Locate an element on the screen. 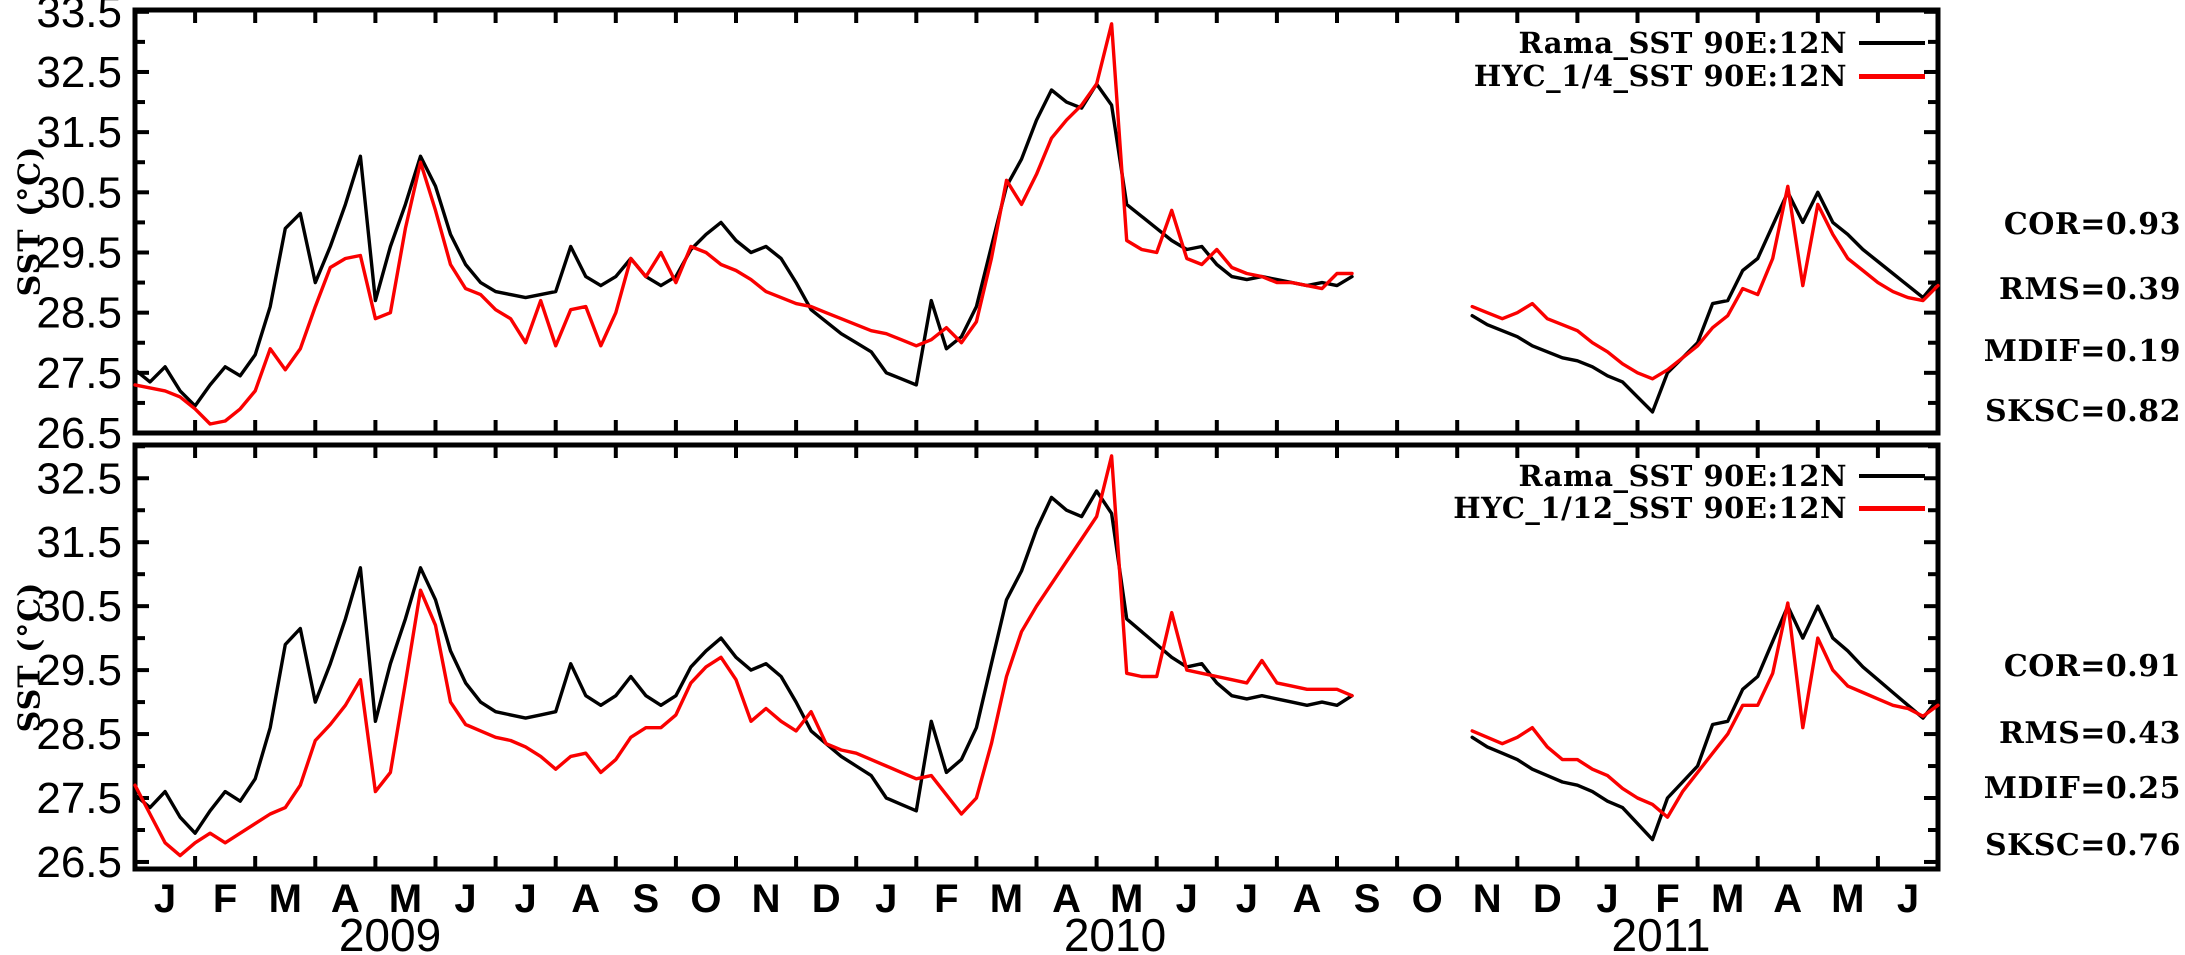 Image resolution: width=2185 pixels, height=955 pixels. legend-label-rama-bottom: Rama_SST 90E:12N is located at coordinates (1682, 476).